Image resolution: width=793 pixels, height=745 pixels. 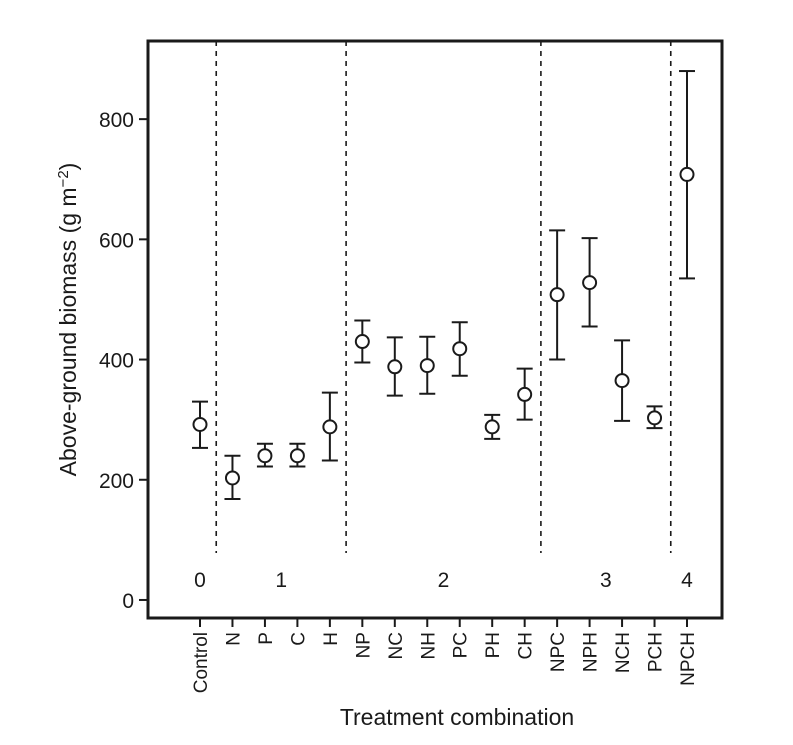 What do you see at coordinates (363, 645) in the screenshot?
I see `x-tick-label: NP` at bounding box center [363, 645].